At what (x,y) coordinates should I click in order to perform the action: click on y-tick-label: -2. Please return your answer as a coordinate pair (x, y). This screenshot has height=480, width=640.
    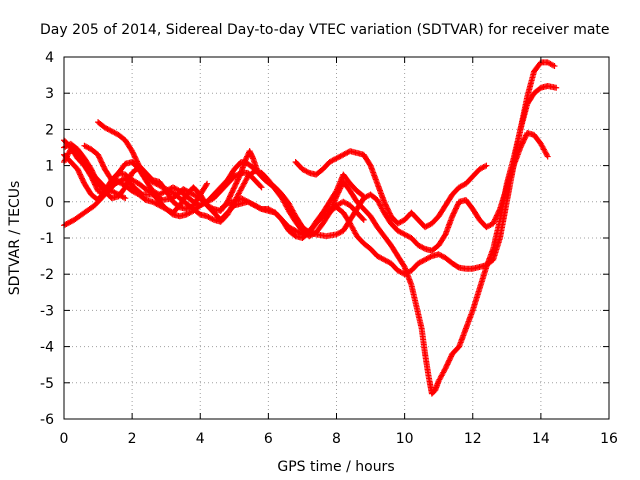
    Looking at the image, I should click on (47, 275).